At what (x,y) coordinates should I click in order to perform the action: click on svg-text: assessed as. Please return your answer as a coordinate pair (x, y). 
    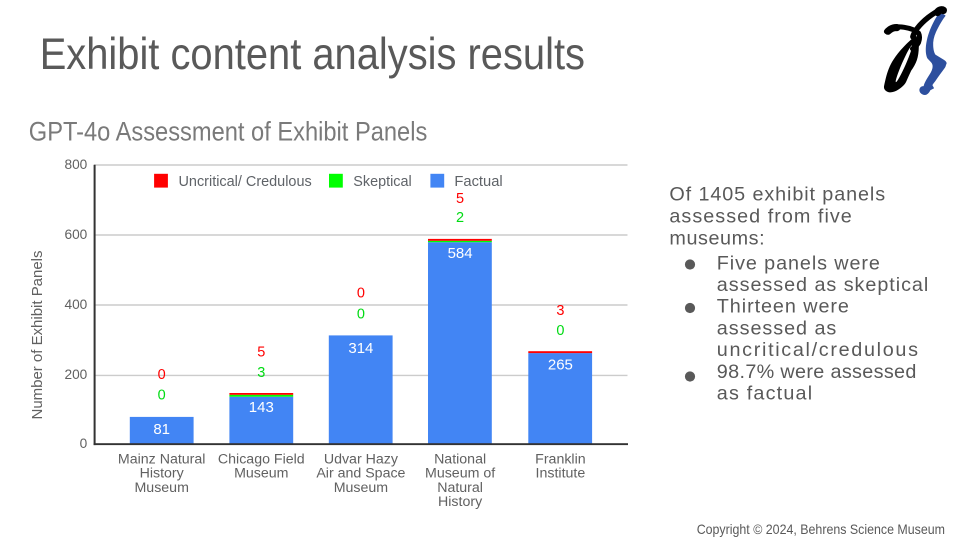
    Looking at the image, I should click on (777, 329).